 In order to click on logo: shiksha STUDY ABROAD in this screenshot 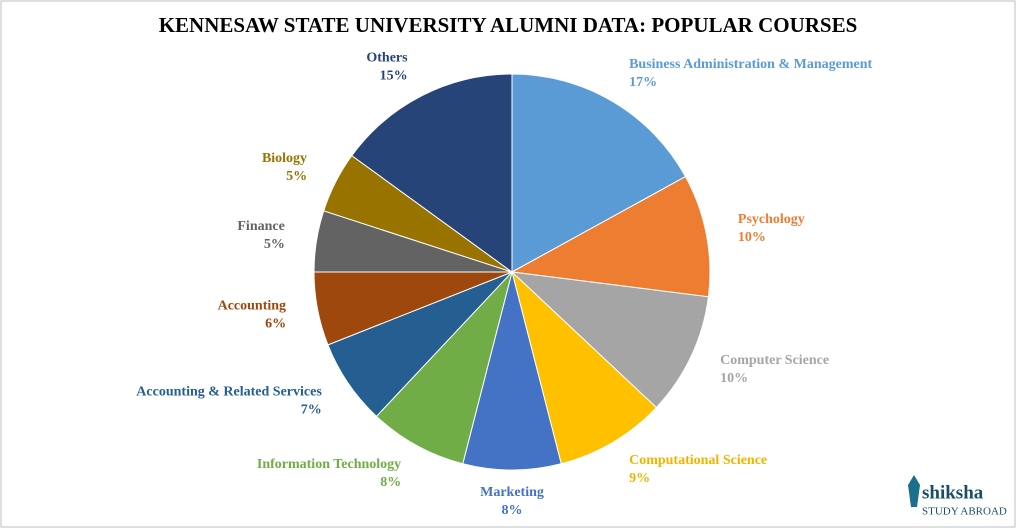, I will do `click(957, 496)`.